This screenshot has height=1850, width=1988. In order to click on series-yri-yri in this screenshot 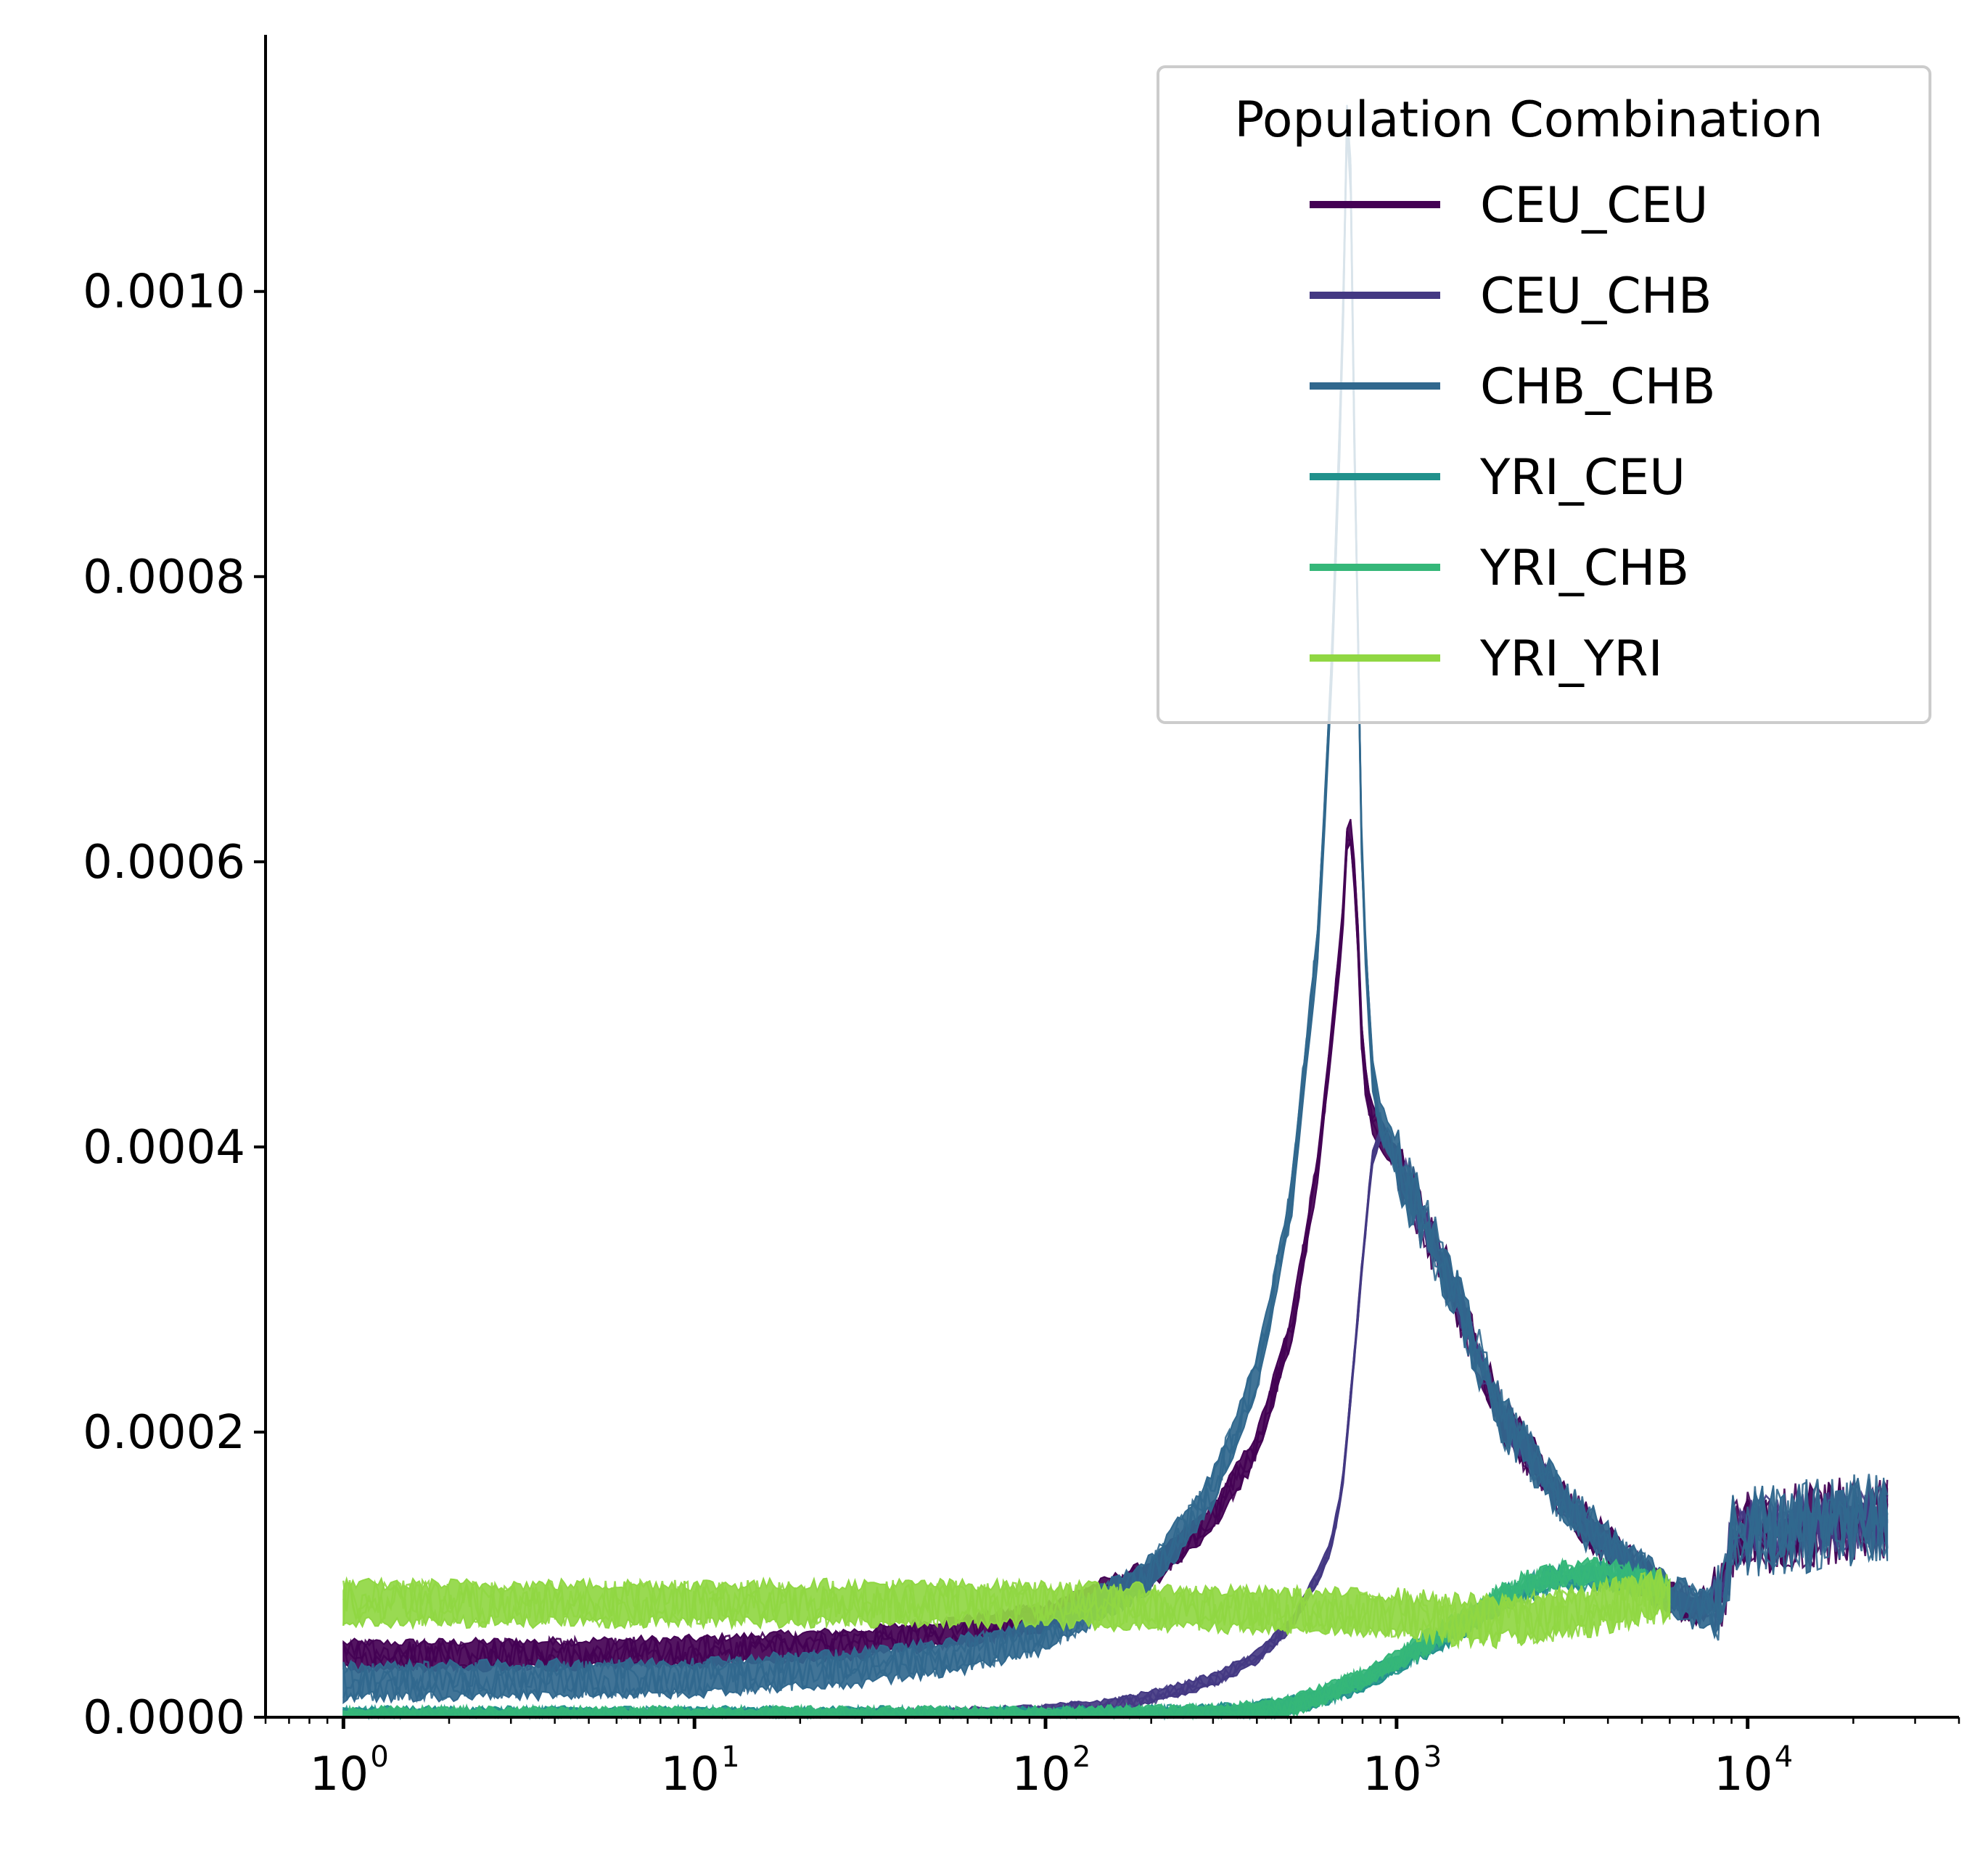, I will do `click(1006, 1609)`.